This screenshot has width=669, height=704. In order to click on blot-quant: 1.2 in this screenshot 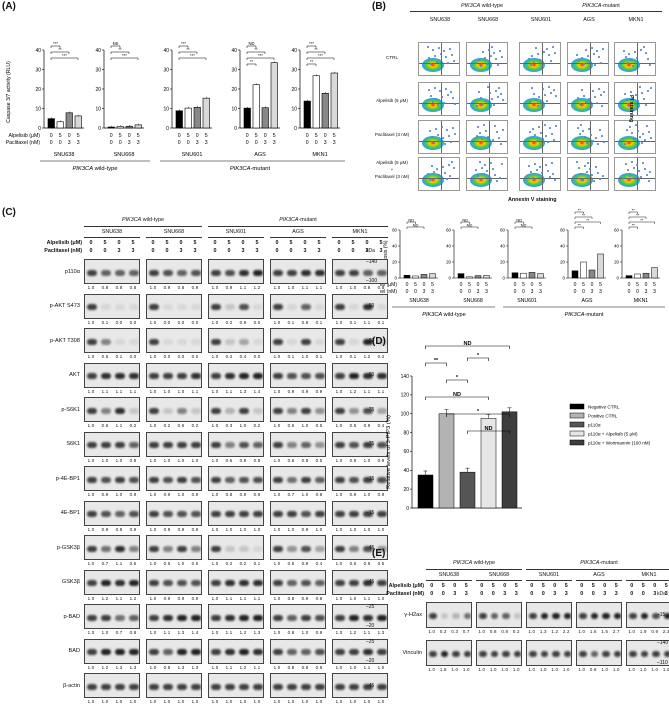, I will do `click(105, 598)`.